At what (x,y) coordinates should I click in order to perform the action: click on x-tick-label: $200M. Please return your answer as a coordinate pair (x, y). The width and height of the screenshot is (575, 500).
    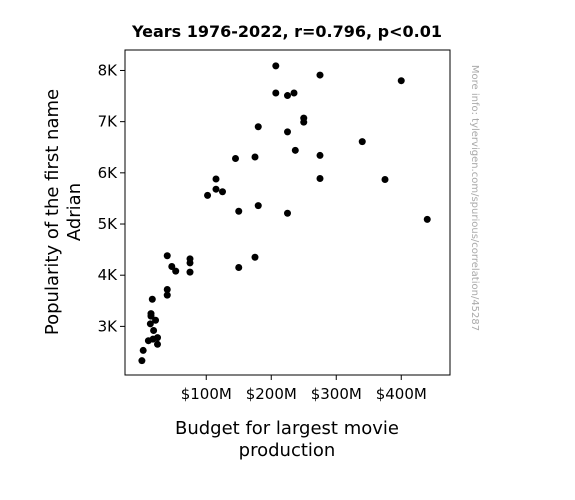
    Looking at the image, I should click on (271, 394).